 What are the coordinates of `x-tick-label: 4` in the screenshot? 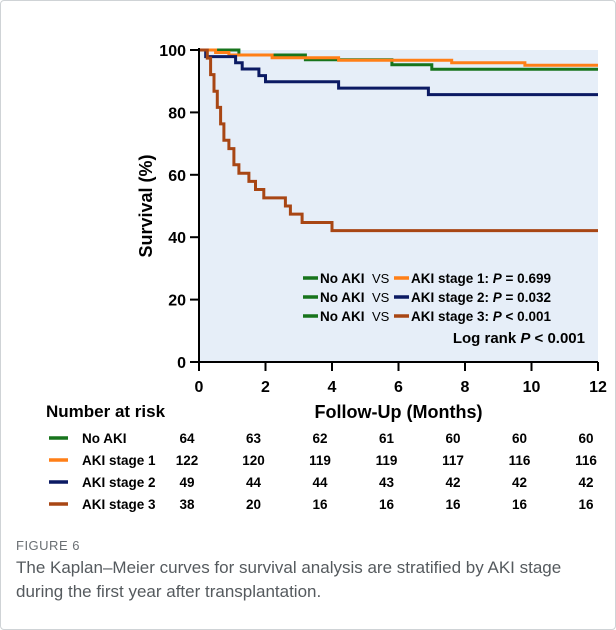 It's located at (332, 387).